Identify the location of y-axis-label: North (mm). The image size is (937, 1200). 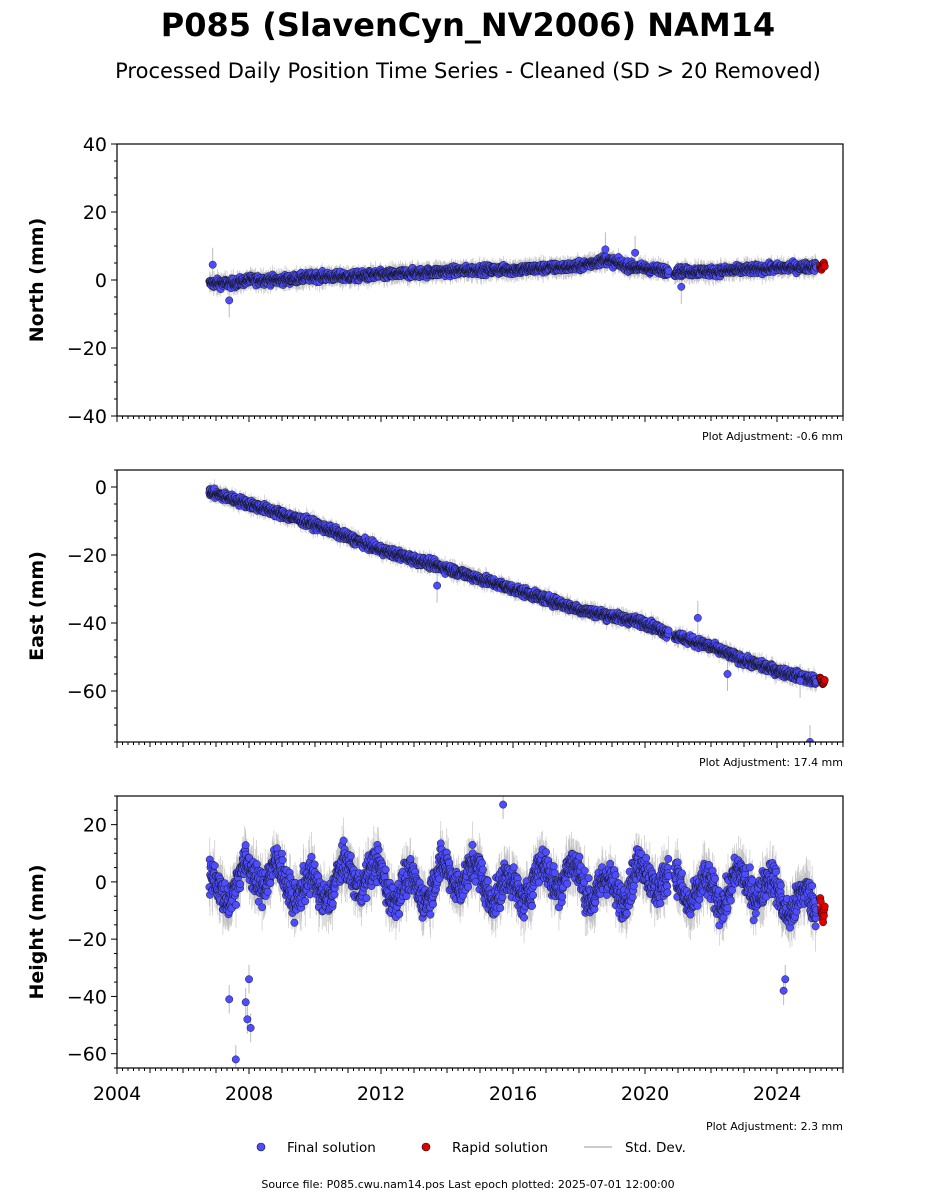
(37, 280).